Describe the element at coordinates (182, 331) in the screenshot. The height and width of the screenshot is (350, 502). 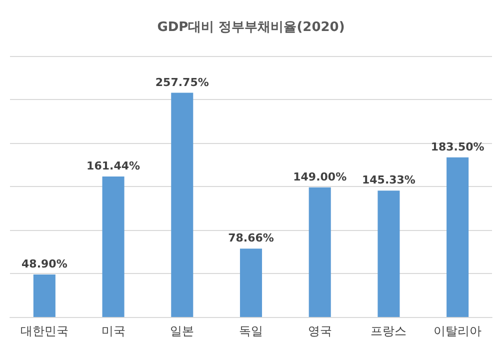
I see `x-tick-label: 일본` at that location.